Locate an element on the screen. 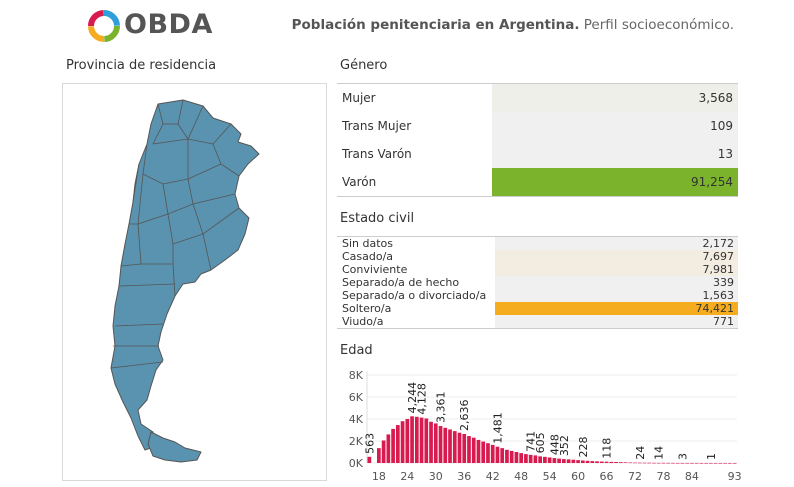 This screenshot has width=794, height=487. gender-row-trans-mujer: Trans Mujer 109 is located at coordinates (537, 126).